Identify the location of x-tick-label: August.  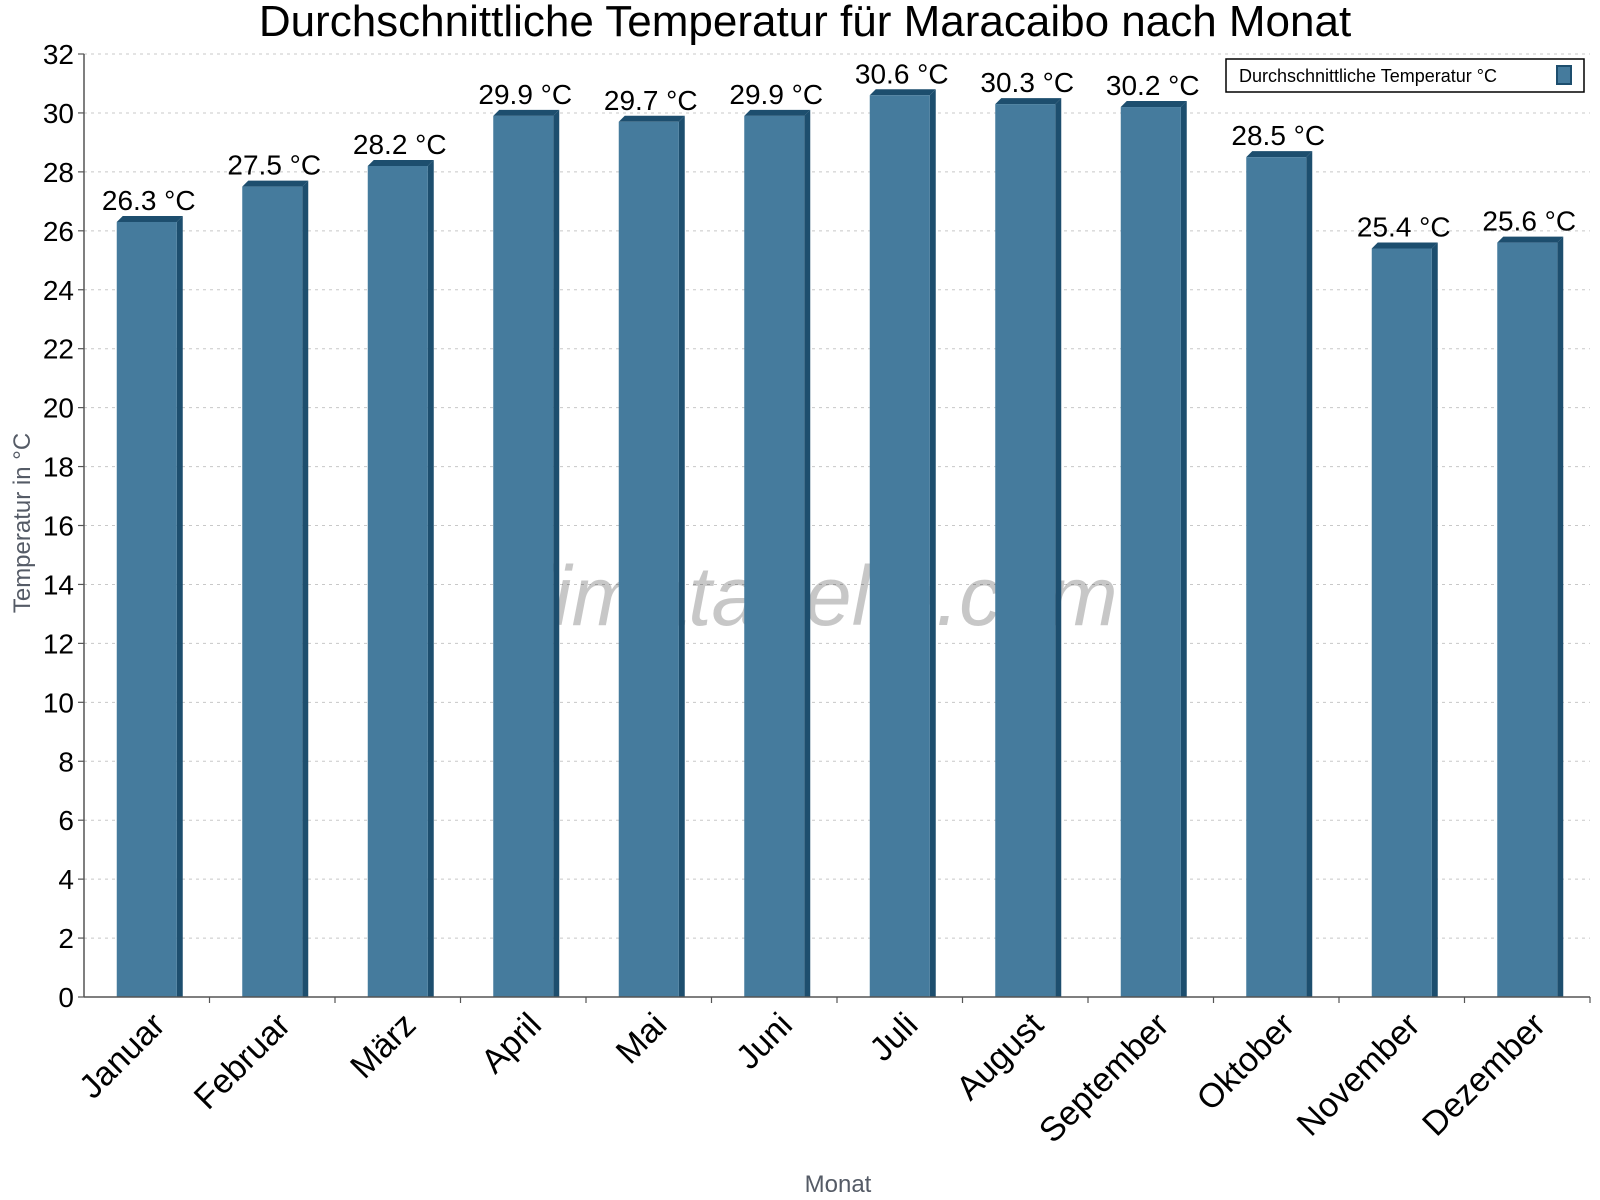
(1000, 1056).